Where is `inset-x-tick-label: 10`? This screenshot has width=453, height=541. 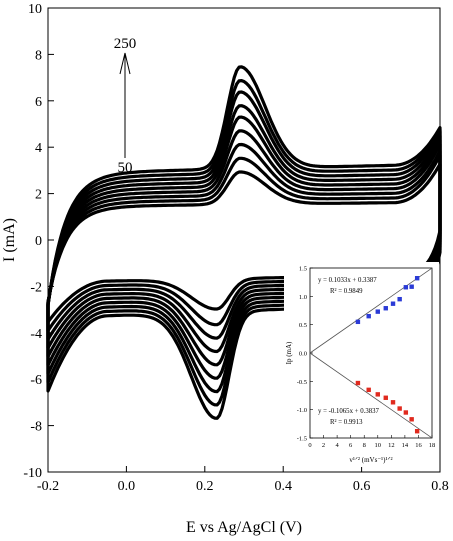 inset-x-tick-label: 10 is located at coordinates (378, 445).